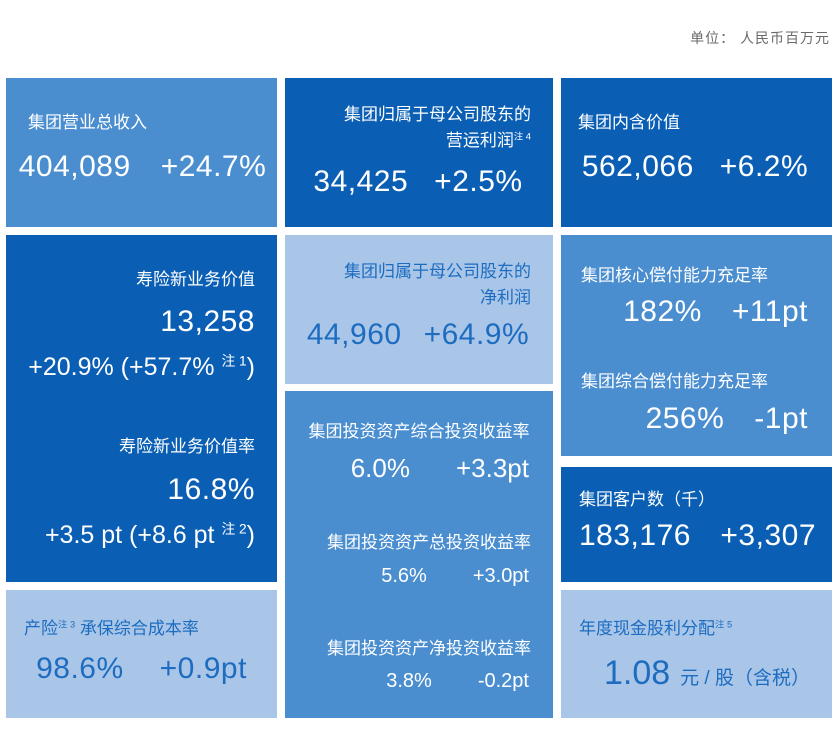  What do you see at coordinates (361, 181) in the screenshot?
I see `operating-profit-value: 34,425` at bounding box center [361, 181].